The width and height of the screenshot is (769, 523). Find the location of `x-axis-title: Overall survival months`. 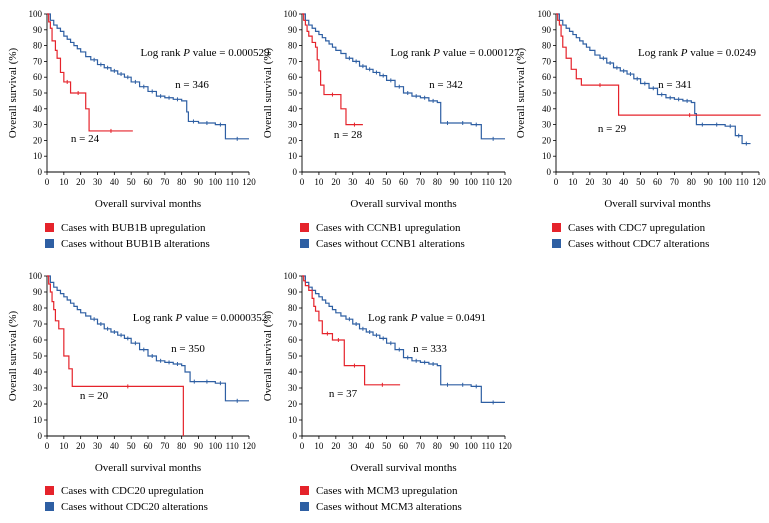

x-axis-title: Overall survival months is located at coordinates (148, 204).